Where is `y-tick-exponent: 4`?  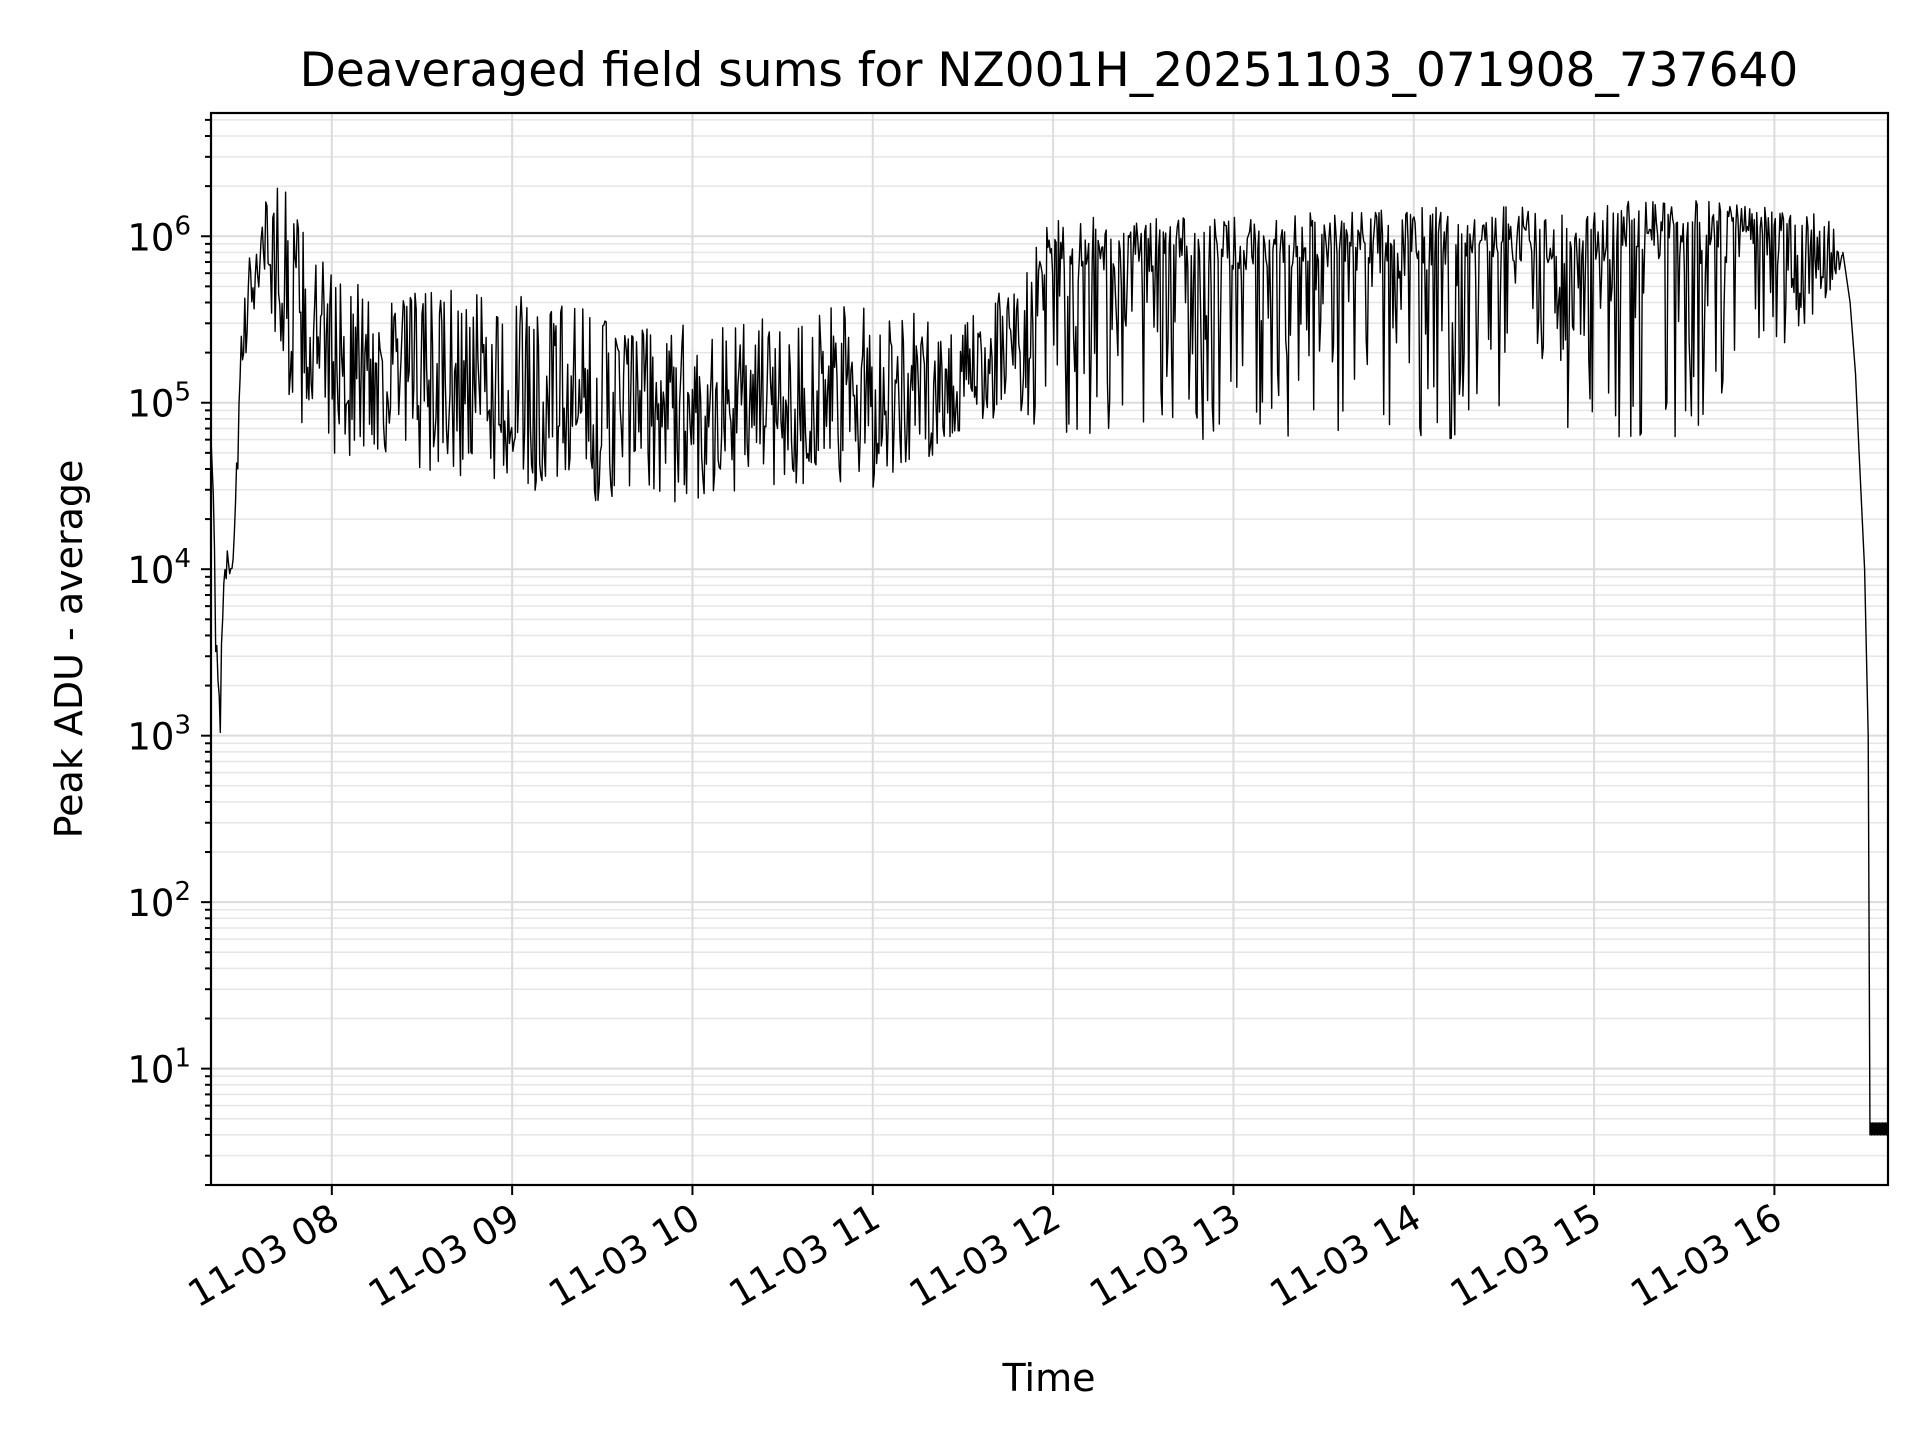
y-tick-exponent: 4 is located at coordinates (182, 559).